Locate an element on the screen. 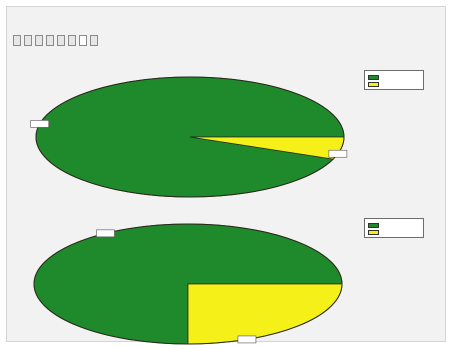  legend-top is located at coordinates (394, 80).